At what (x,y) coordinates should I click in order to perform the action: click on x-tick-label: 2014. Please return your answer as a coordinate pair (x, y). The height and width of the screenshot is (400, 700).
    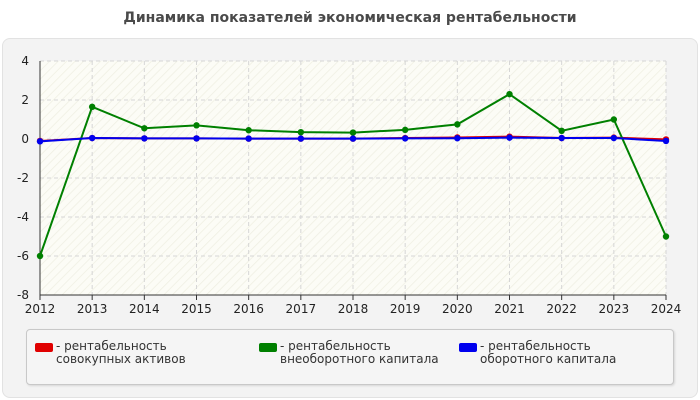
    Looking at the image, I should click on (144, 309).